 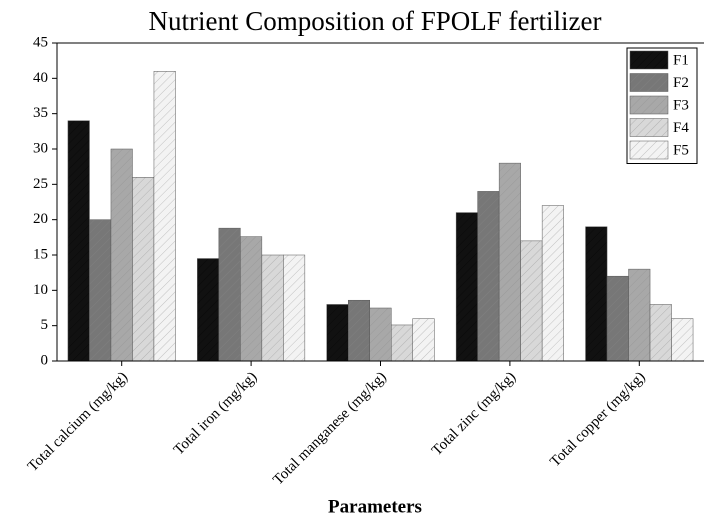 What do you see at coordinates (597, 419) in the screenshot?
I see `x-tick-label: Total copper (mg/kg)` at bounding box center [597, 419].